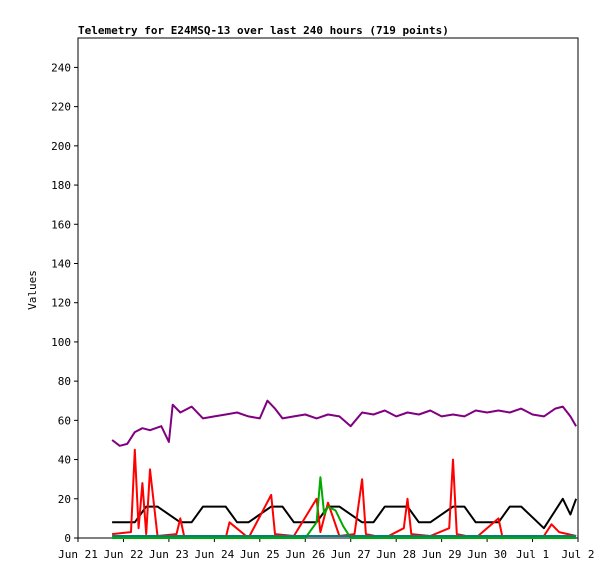  Describe the element at coordinates (61, 224) in the screenshot. I see `y-tick-label: 160` at that location.